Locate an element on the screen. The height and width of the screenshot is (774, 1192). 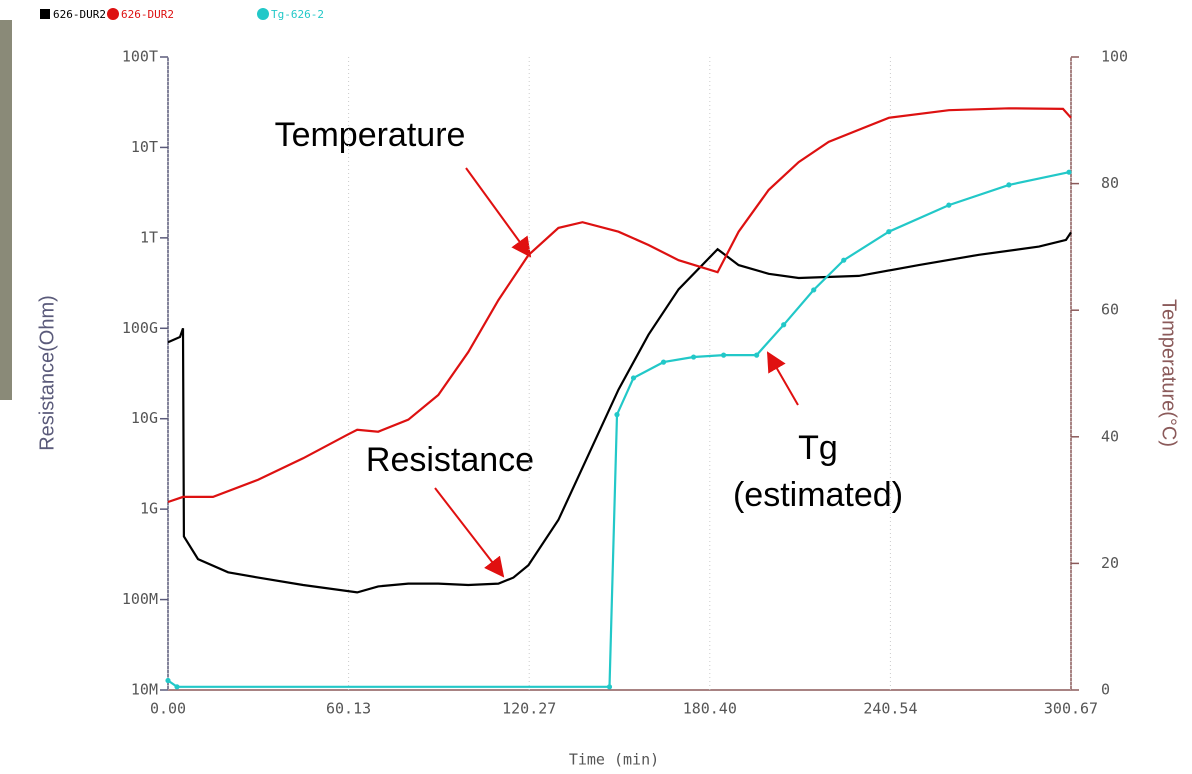
y-tick-label: 10T is located at coordinates (144, 147).